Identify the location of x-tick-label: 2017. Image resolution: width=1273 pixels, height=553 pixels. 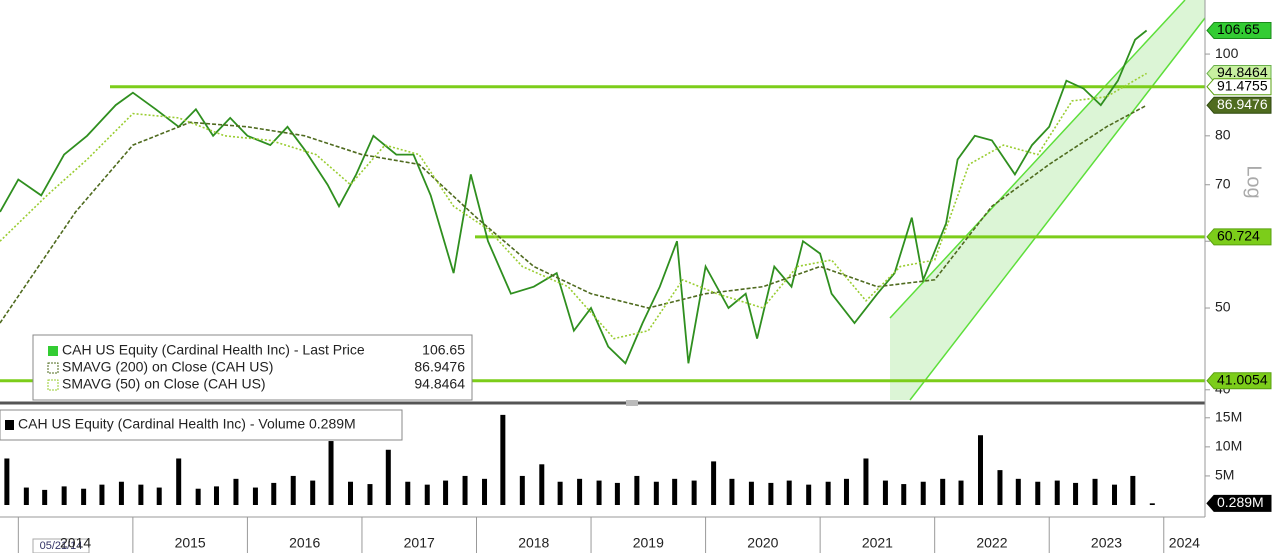
(419, 543).